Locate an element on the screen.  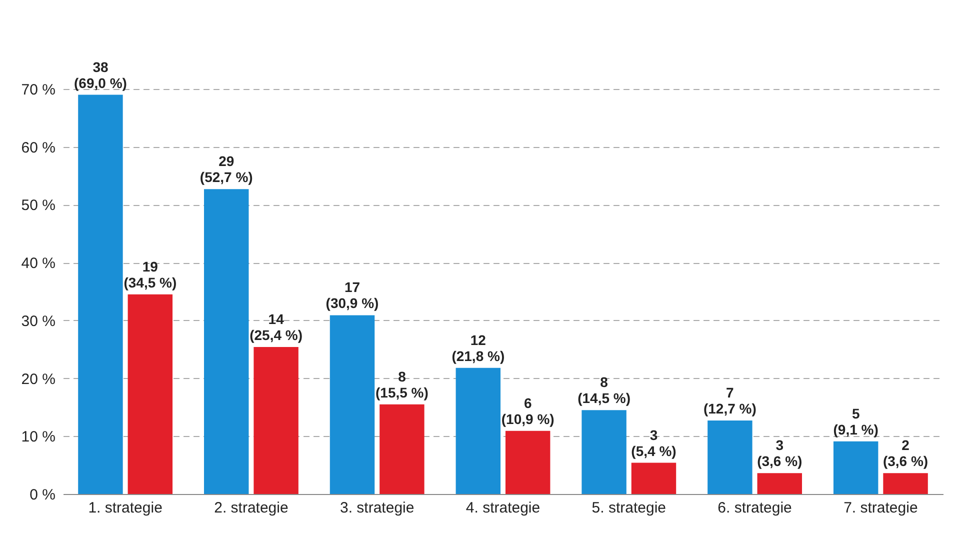
data-label: 19 (34,5 %) is located at coordinates (150, 274).